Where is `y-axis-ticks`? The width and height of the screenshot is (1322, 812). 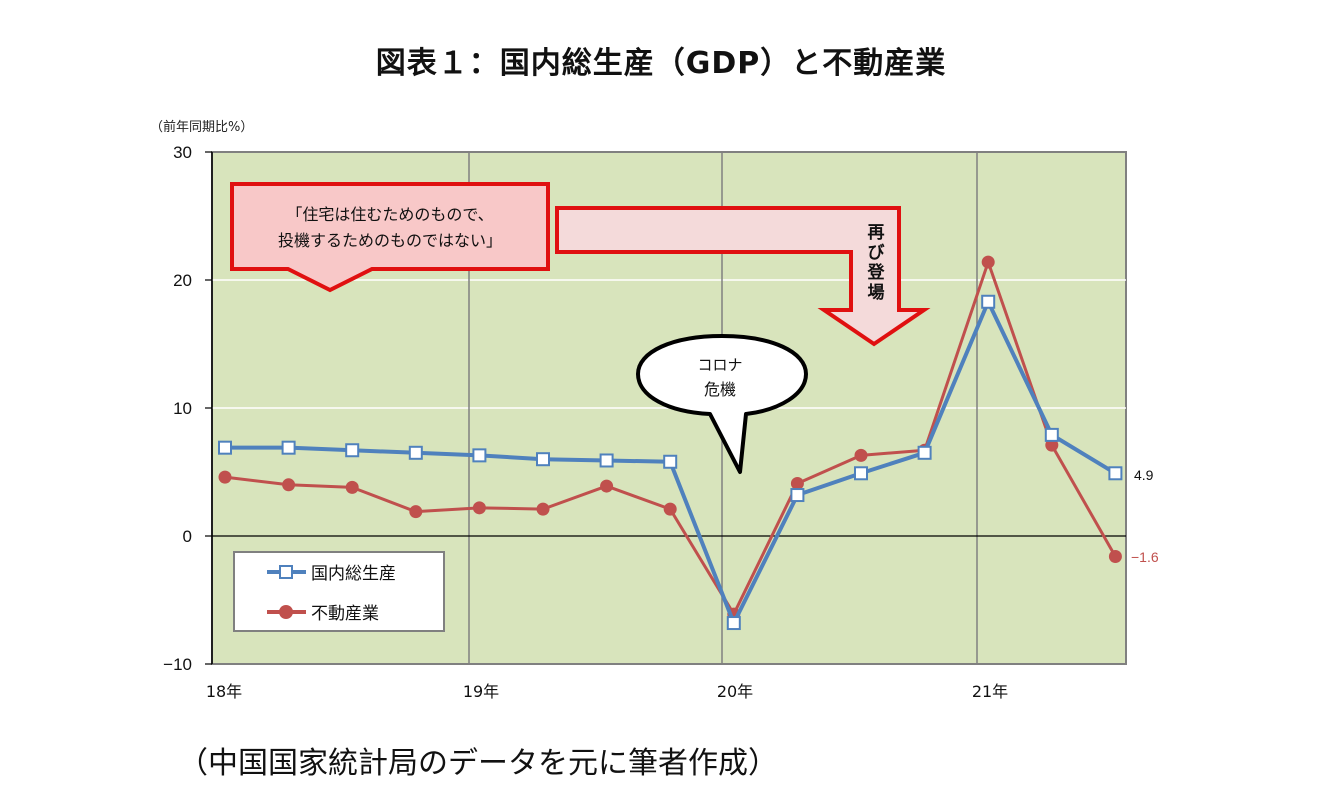
y-axis-ticks is located at coordinates (208, 408).